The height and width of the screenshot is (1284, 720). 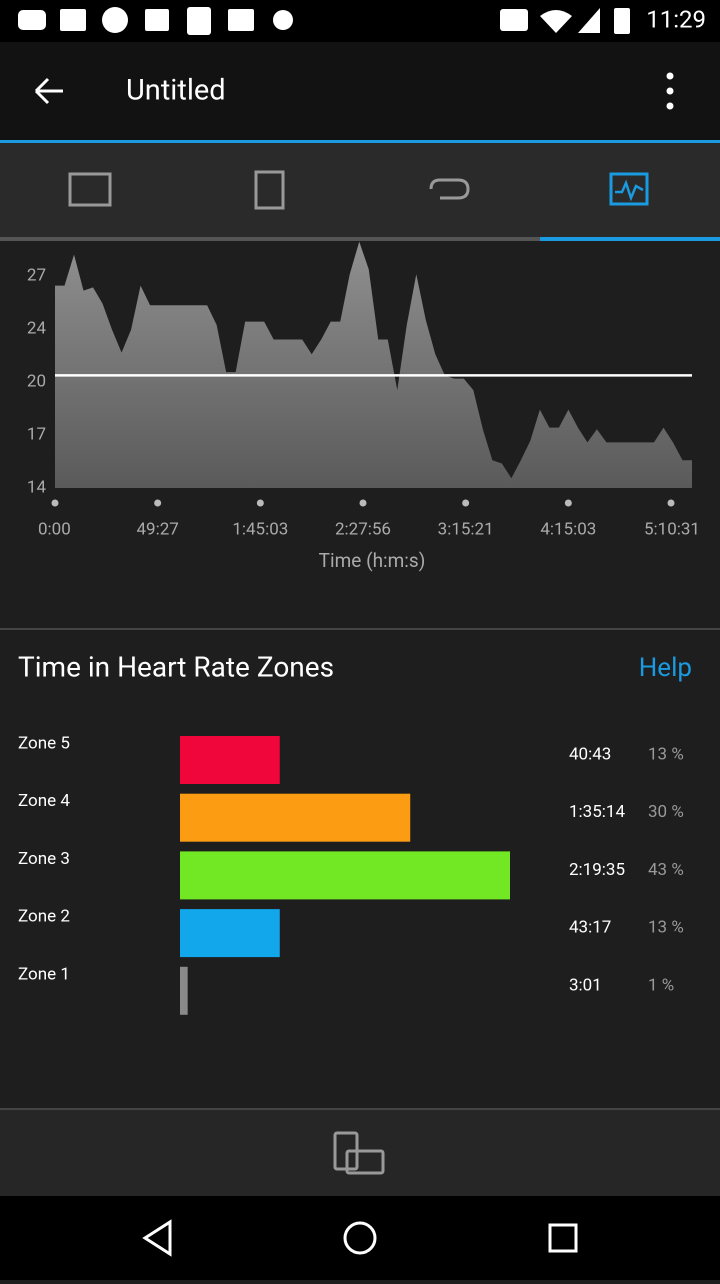 I want to click on x-tick-label: 3:15:21, so click(x=466, y=529).